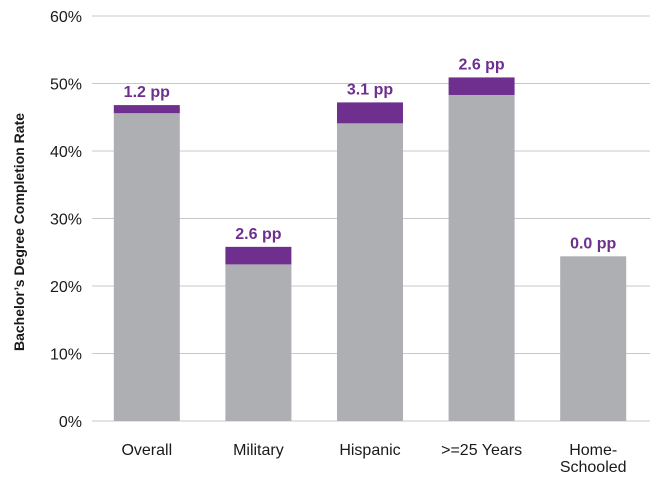 This screenshot has height=481, width=662. What do you see at coordinates (66, 85) in the screenshot?
I see `y-tick-label: 50%` at bounding box center [66, 85].